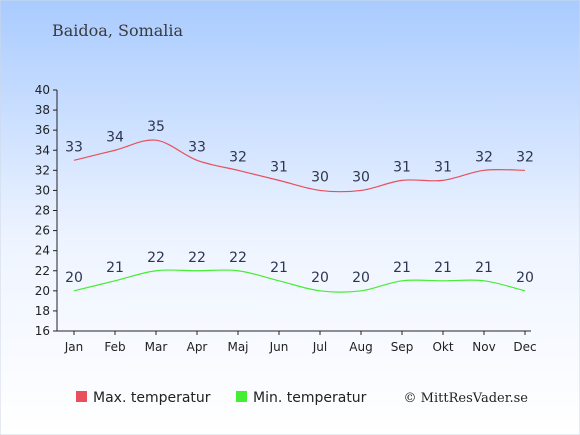  Describe the element at coordinates (42, 90) in the screenshot. I see `y-tick-label: 40` at that location.